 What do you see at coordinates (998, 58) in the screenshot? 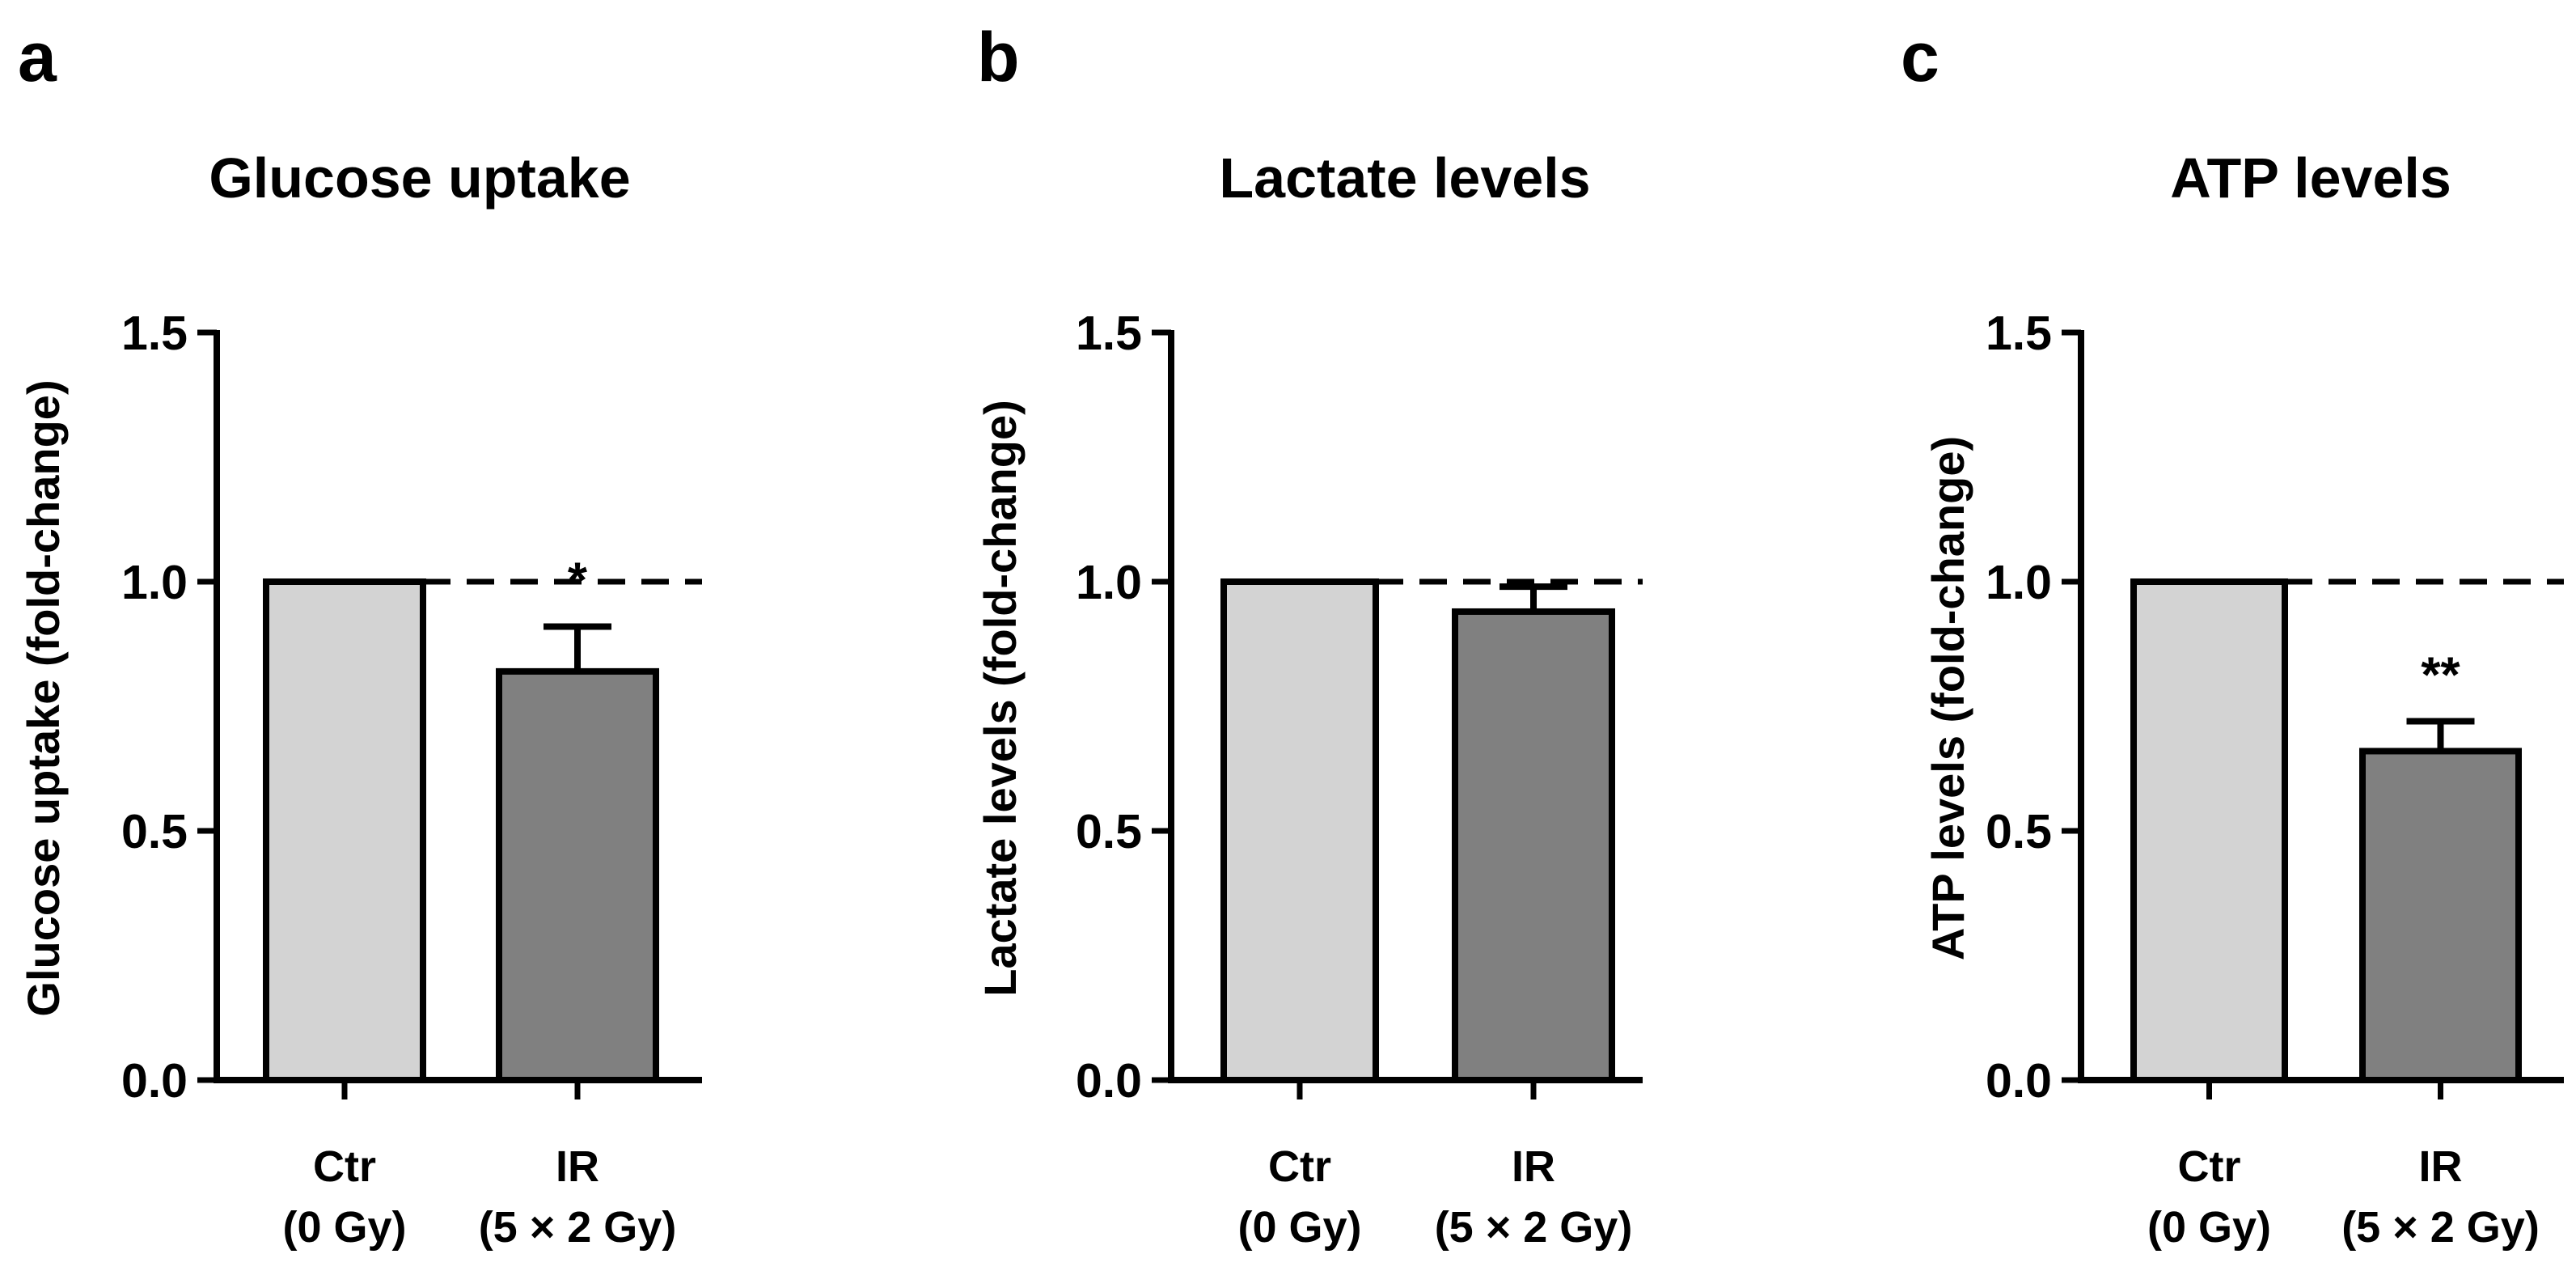
I see `panel-letter-b: b` at bounding box center [998, 58].